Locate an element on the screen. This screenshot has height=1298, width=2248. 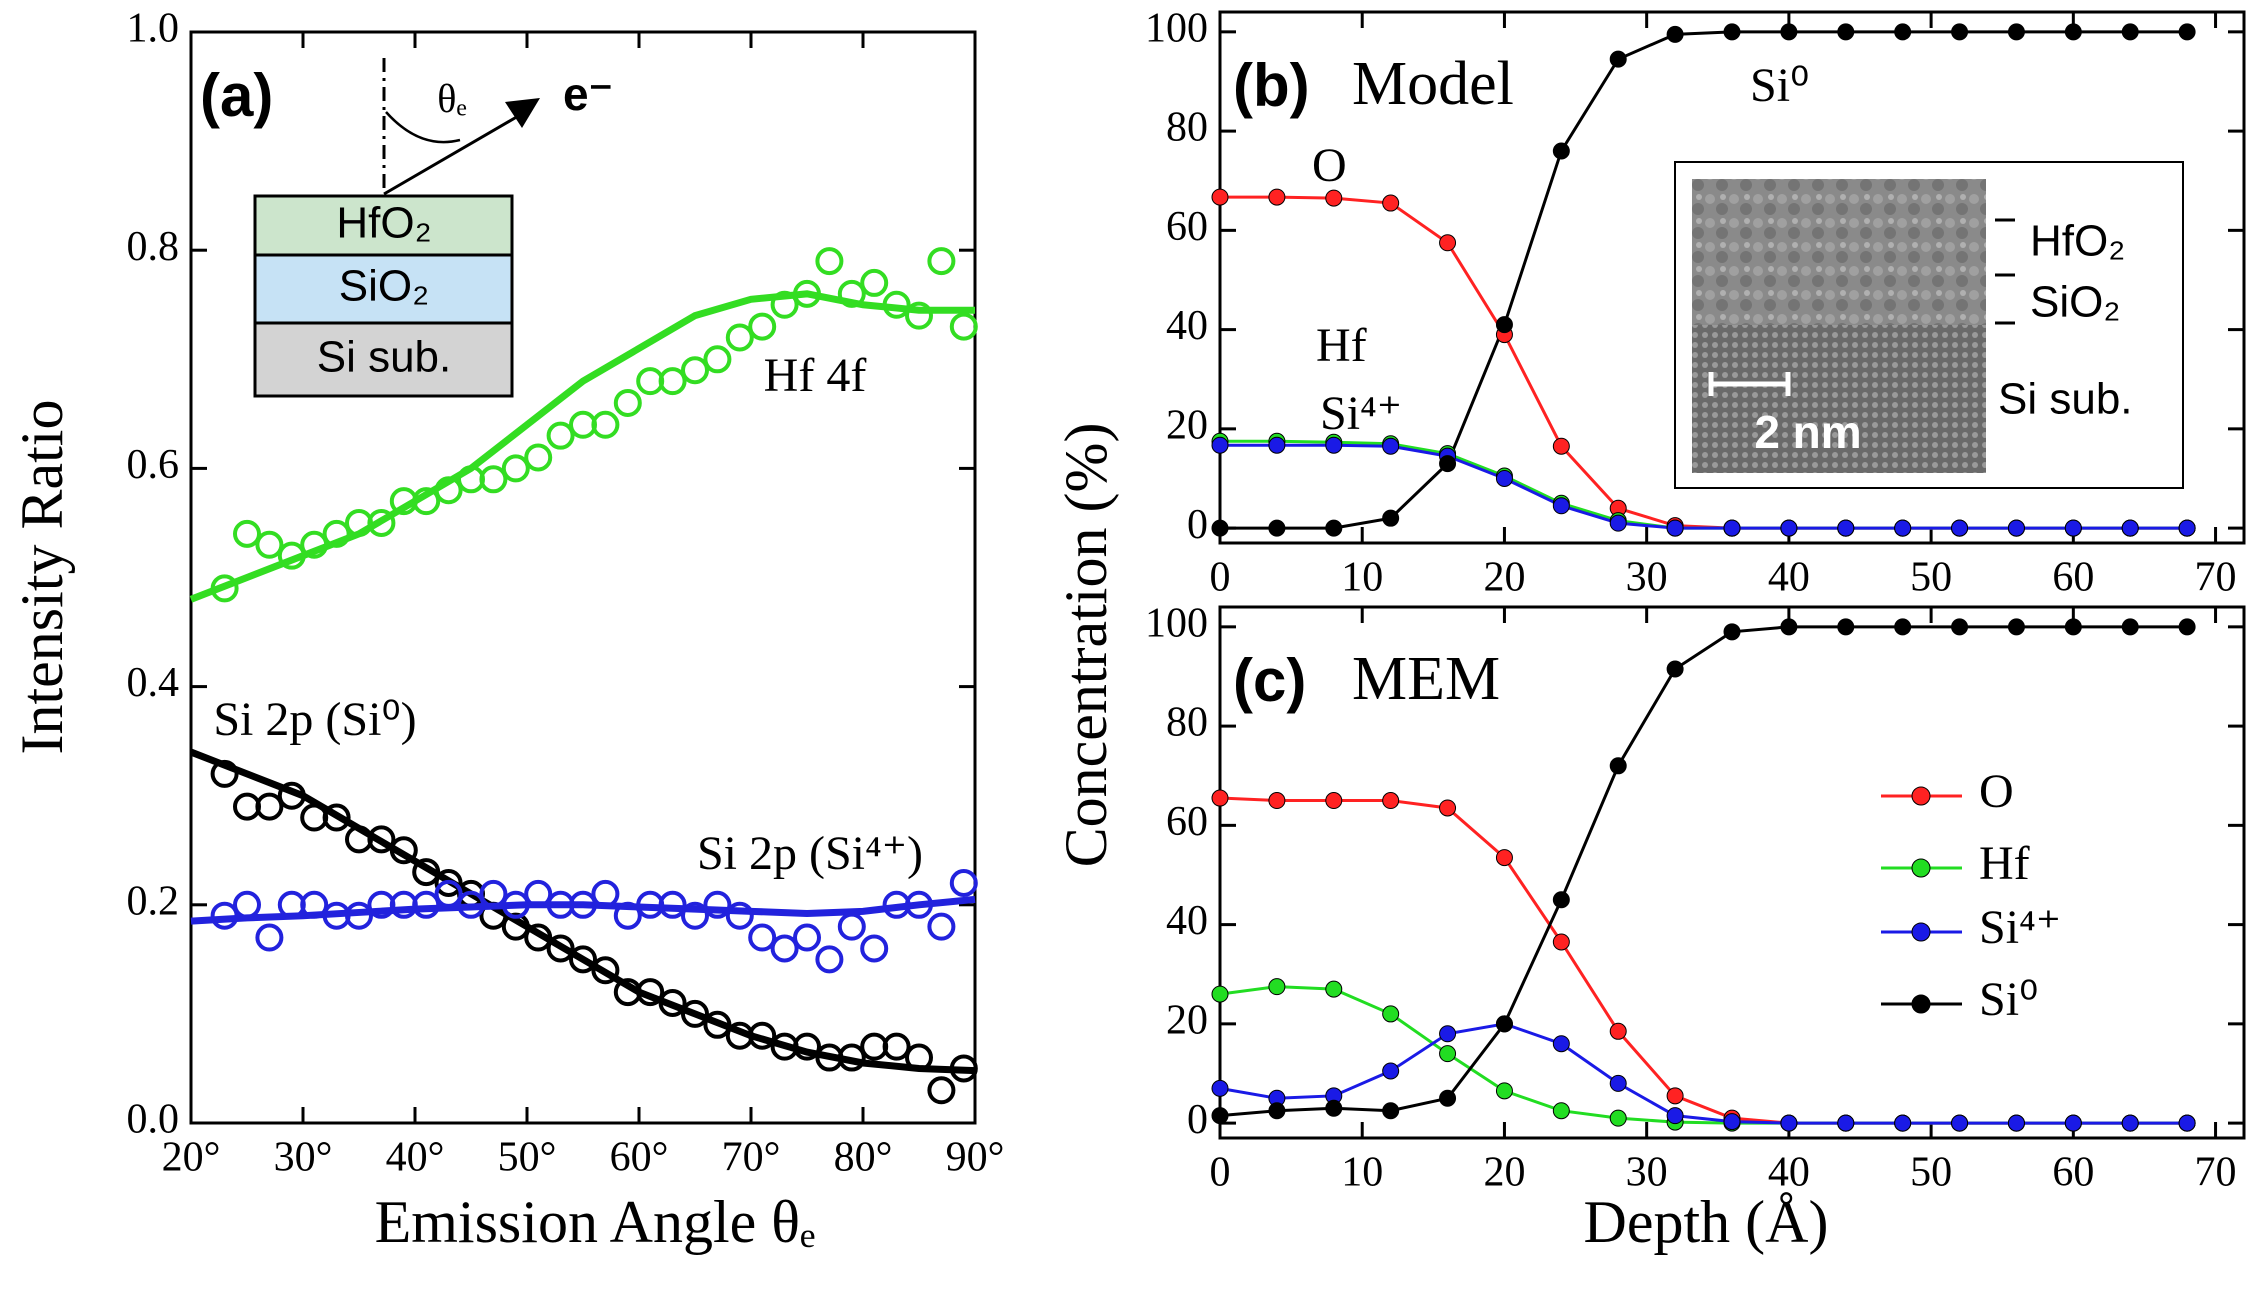
si-layer is located at coordinates (383, 359).